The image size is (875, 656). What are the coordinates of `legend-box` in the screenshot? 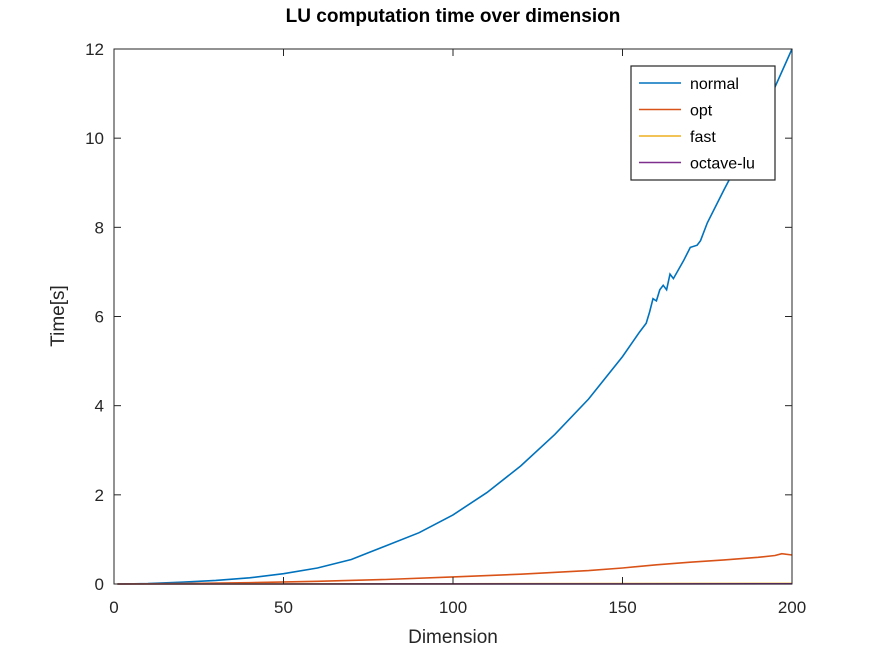 It's located at (703, 123).